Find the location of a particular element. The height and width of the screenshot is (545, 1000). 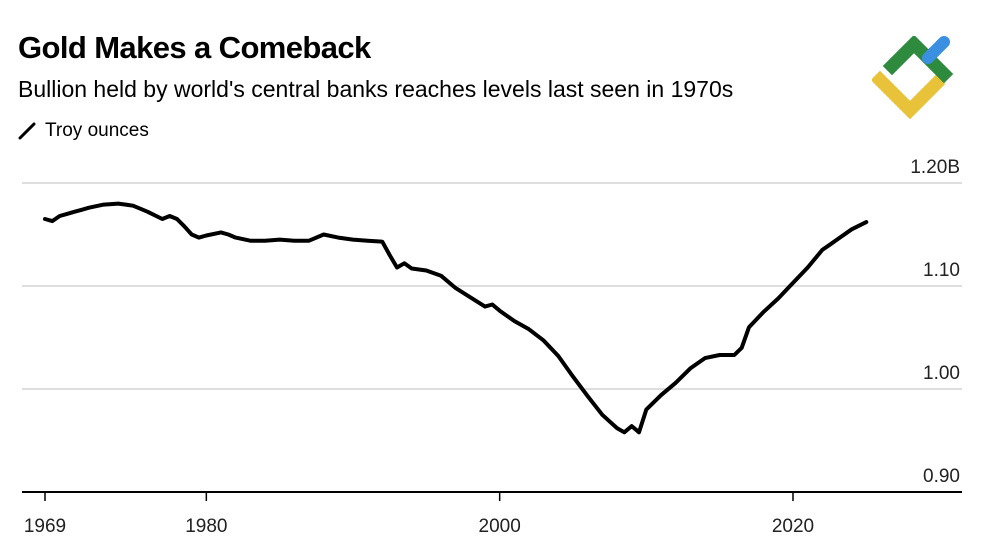

x-tick-label: 1969 is located at coordinates (45, 526).